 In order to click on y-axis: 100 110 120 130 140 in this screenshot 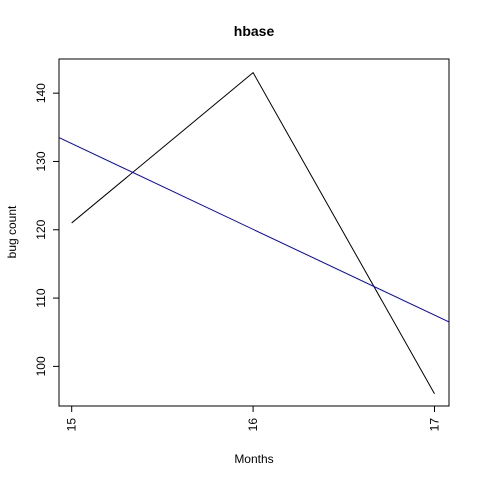, I will do `click(46, 229)`.